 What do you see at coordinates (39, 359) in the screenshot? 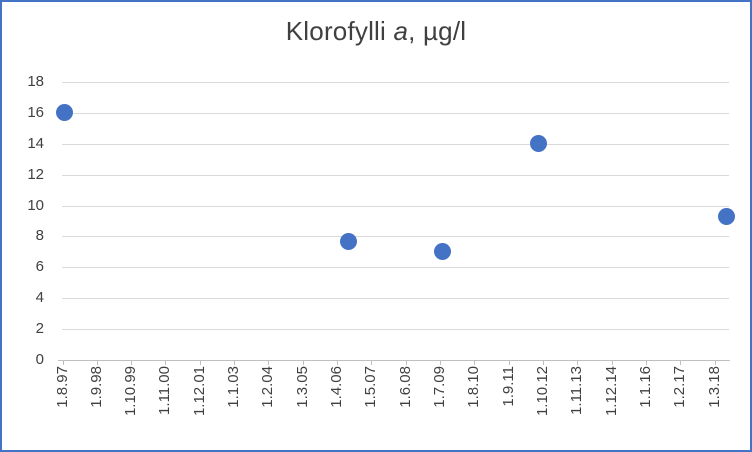
I see `y-axis-tick-label: 0` at bounding box center [39, 359].